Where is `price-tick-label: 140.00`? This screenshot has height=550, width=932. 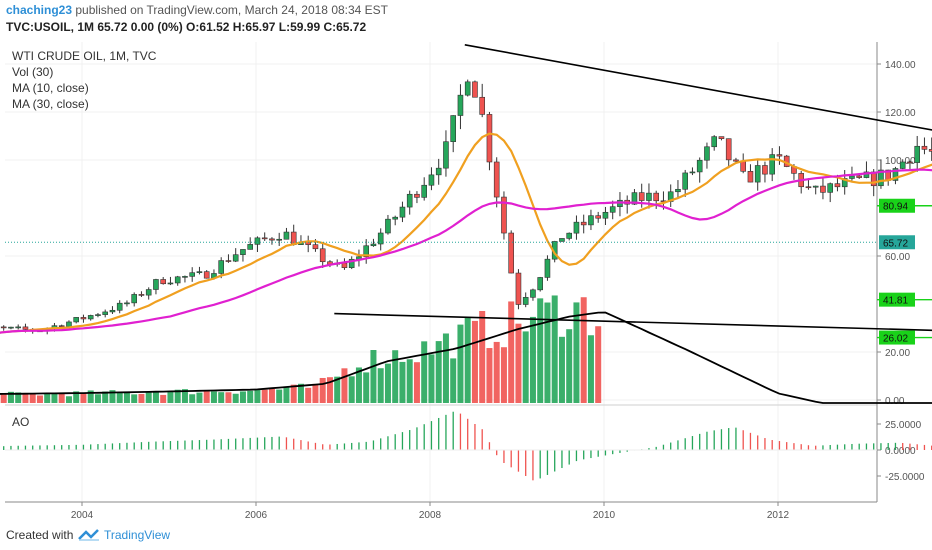 price-tick-label: 140.00 is located at coordinates (900, 65).